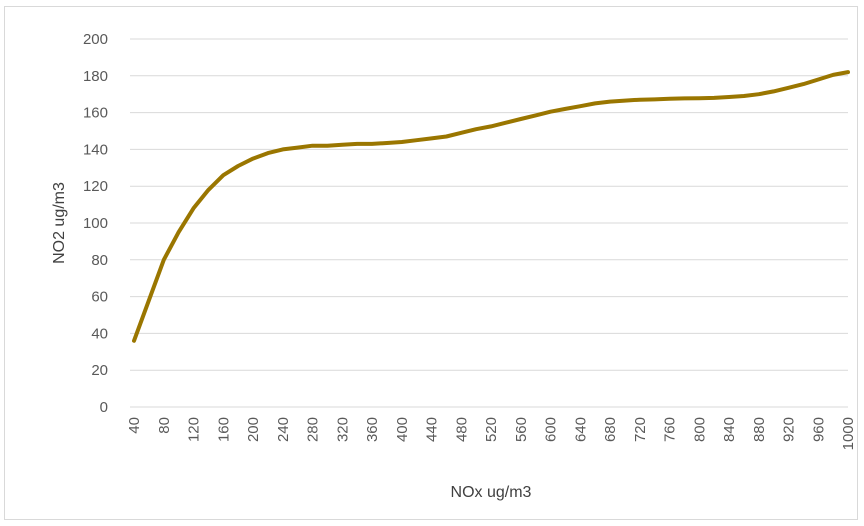 The width and height of the screenshot is (864, 526). I want to click on x-tick-label: 120, so click(194, 429).